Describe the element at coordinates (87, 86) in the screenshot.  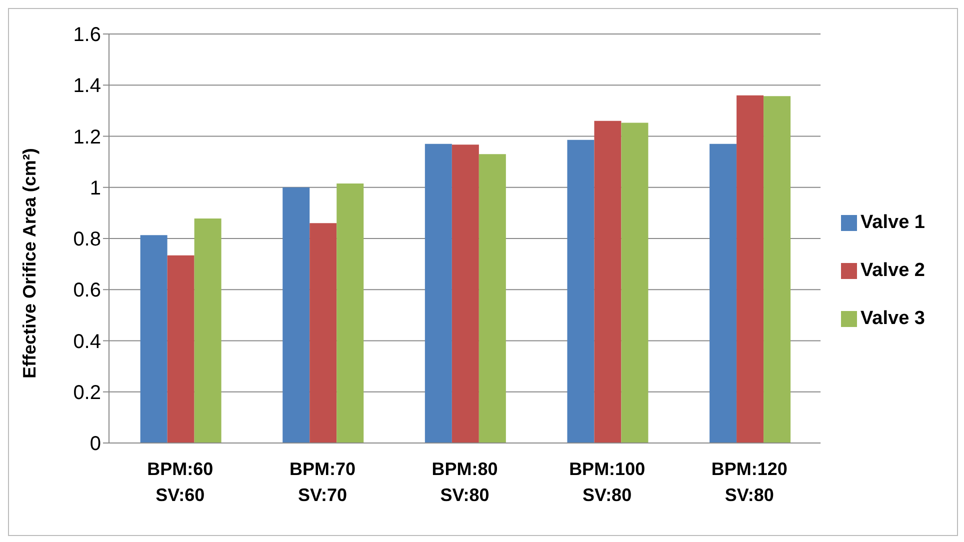
I see `y-tick-label: 1.4` at that location.